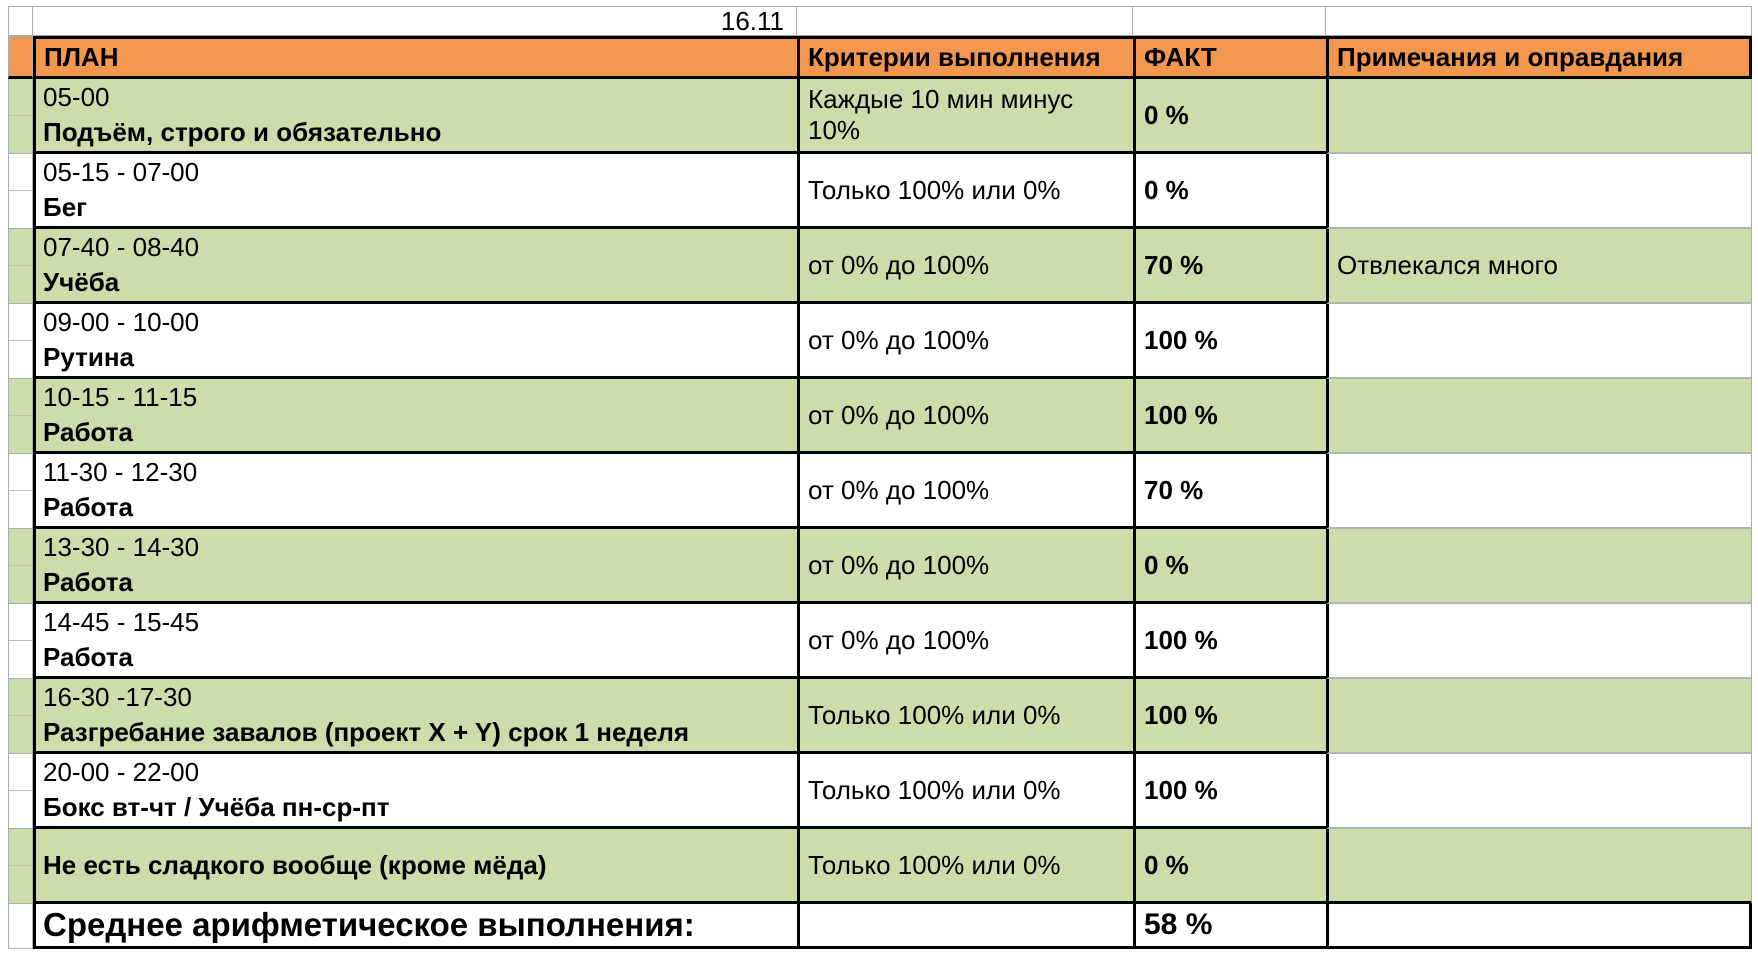  Describe the element at coordinates (415, 641) in the screenshot. I see `plan-cell: 14-45 - 15-45 Работа` at that location.